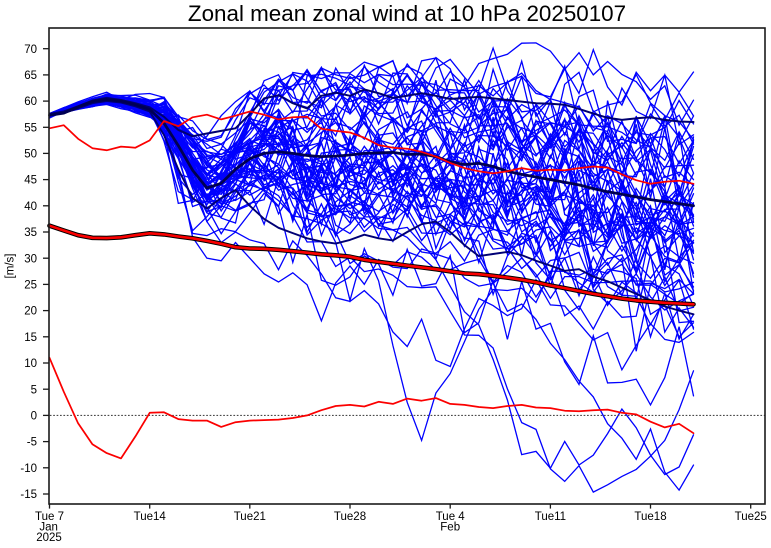 The width and height of the screenshot is (771, 548). I want to click on svg-text: Tue21, so click(250, 517).